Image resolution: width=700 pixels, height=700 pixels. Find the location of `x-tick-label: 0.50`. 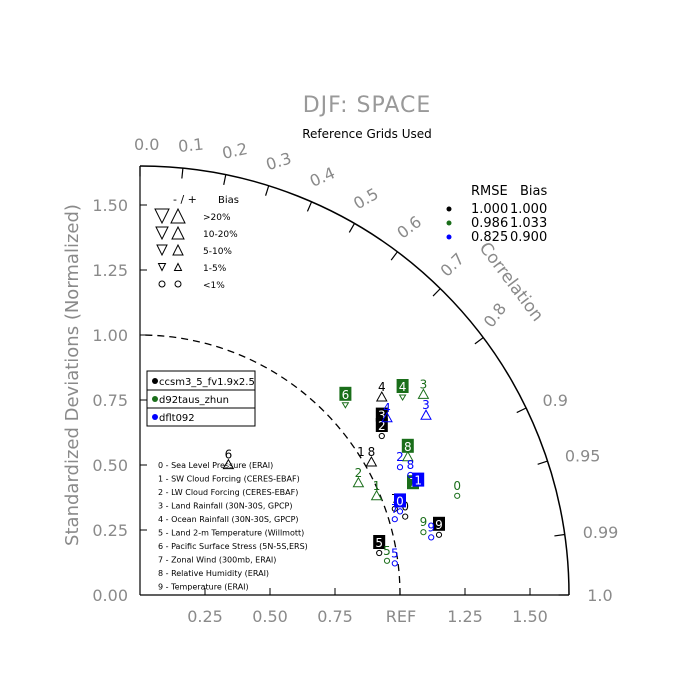

x-tick-label: 0.50 is located at coordinates (270, 616).